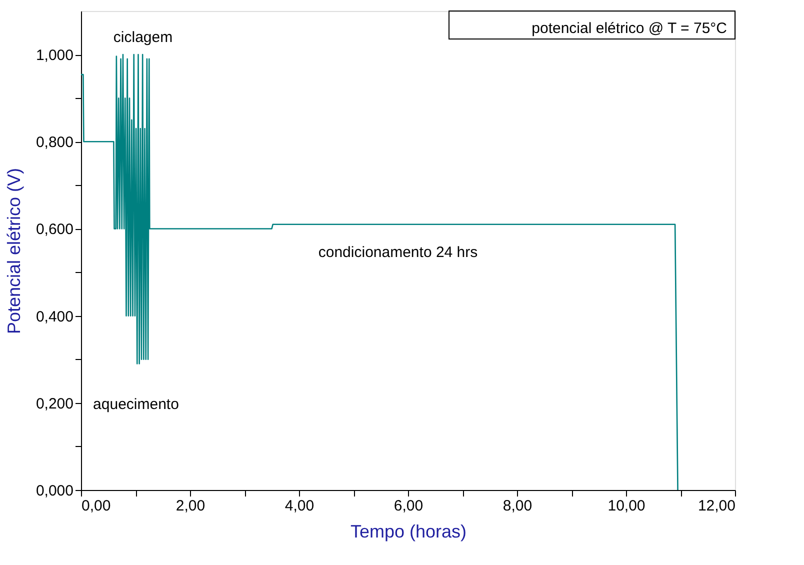  I want to click on x-tick-label: 2,00, so click(191, 506).